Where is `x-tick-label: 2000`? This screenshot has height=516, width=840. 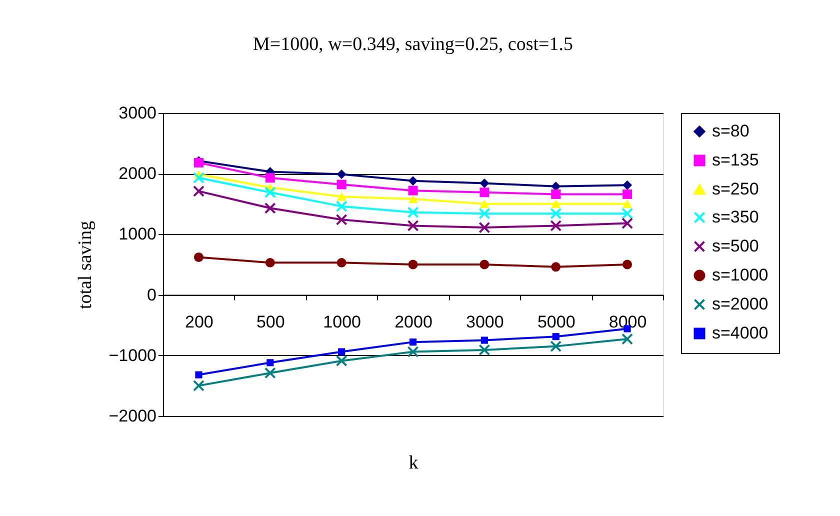 x-tick-label: 2000 is located at coordinates (413, 322).